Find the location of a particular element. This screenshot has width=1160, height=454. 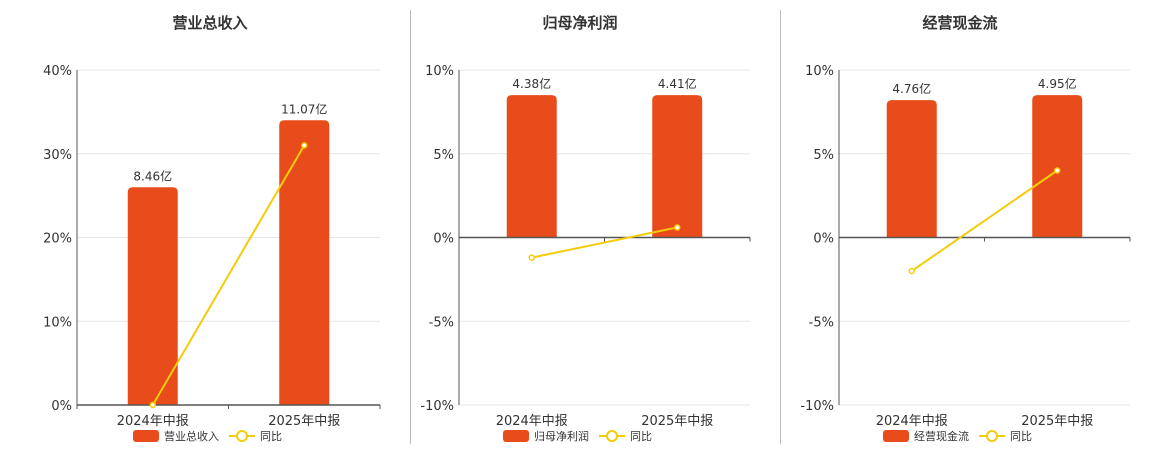

chart-title: 经营现金流 is located at coordinates (959, 23).